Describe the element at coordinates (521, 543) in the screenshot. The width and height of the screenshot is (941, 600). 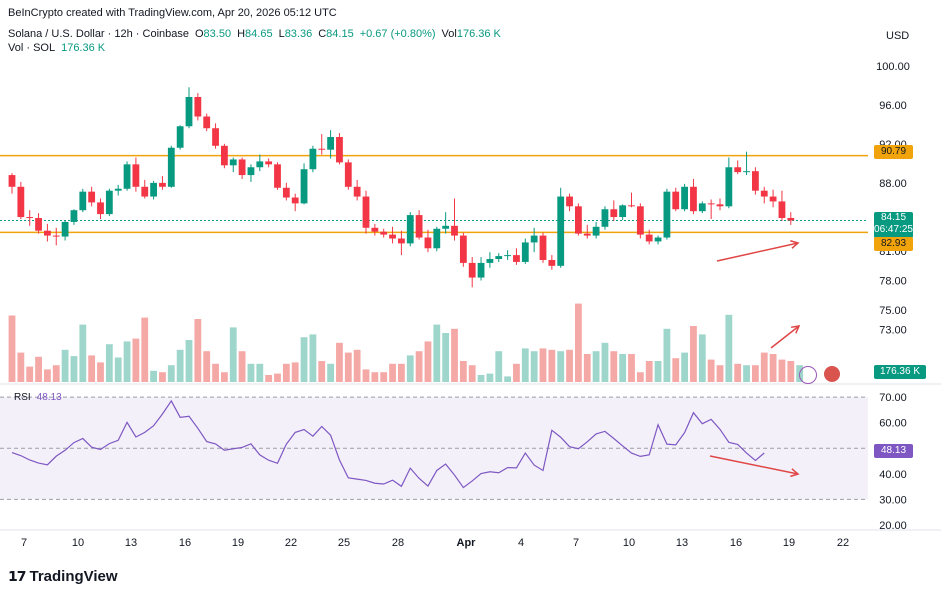
I see `time-axis-label: 4` at that location.